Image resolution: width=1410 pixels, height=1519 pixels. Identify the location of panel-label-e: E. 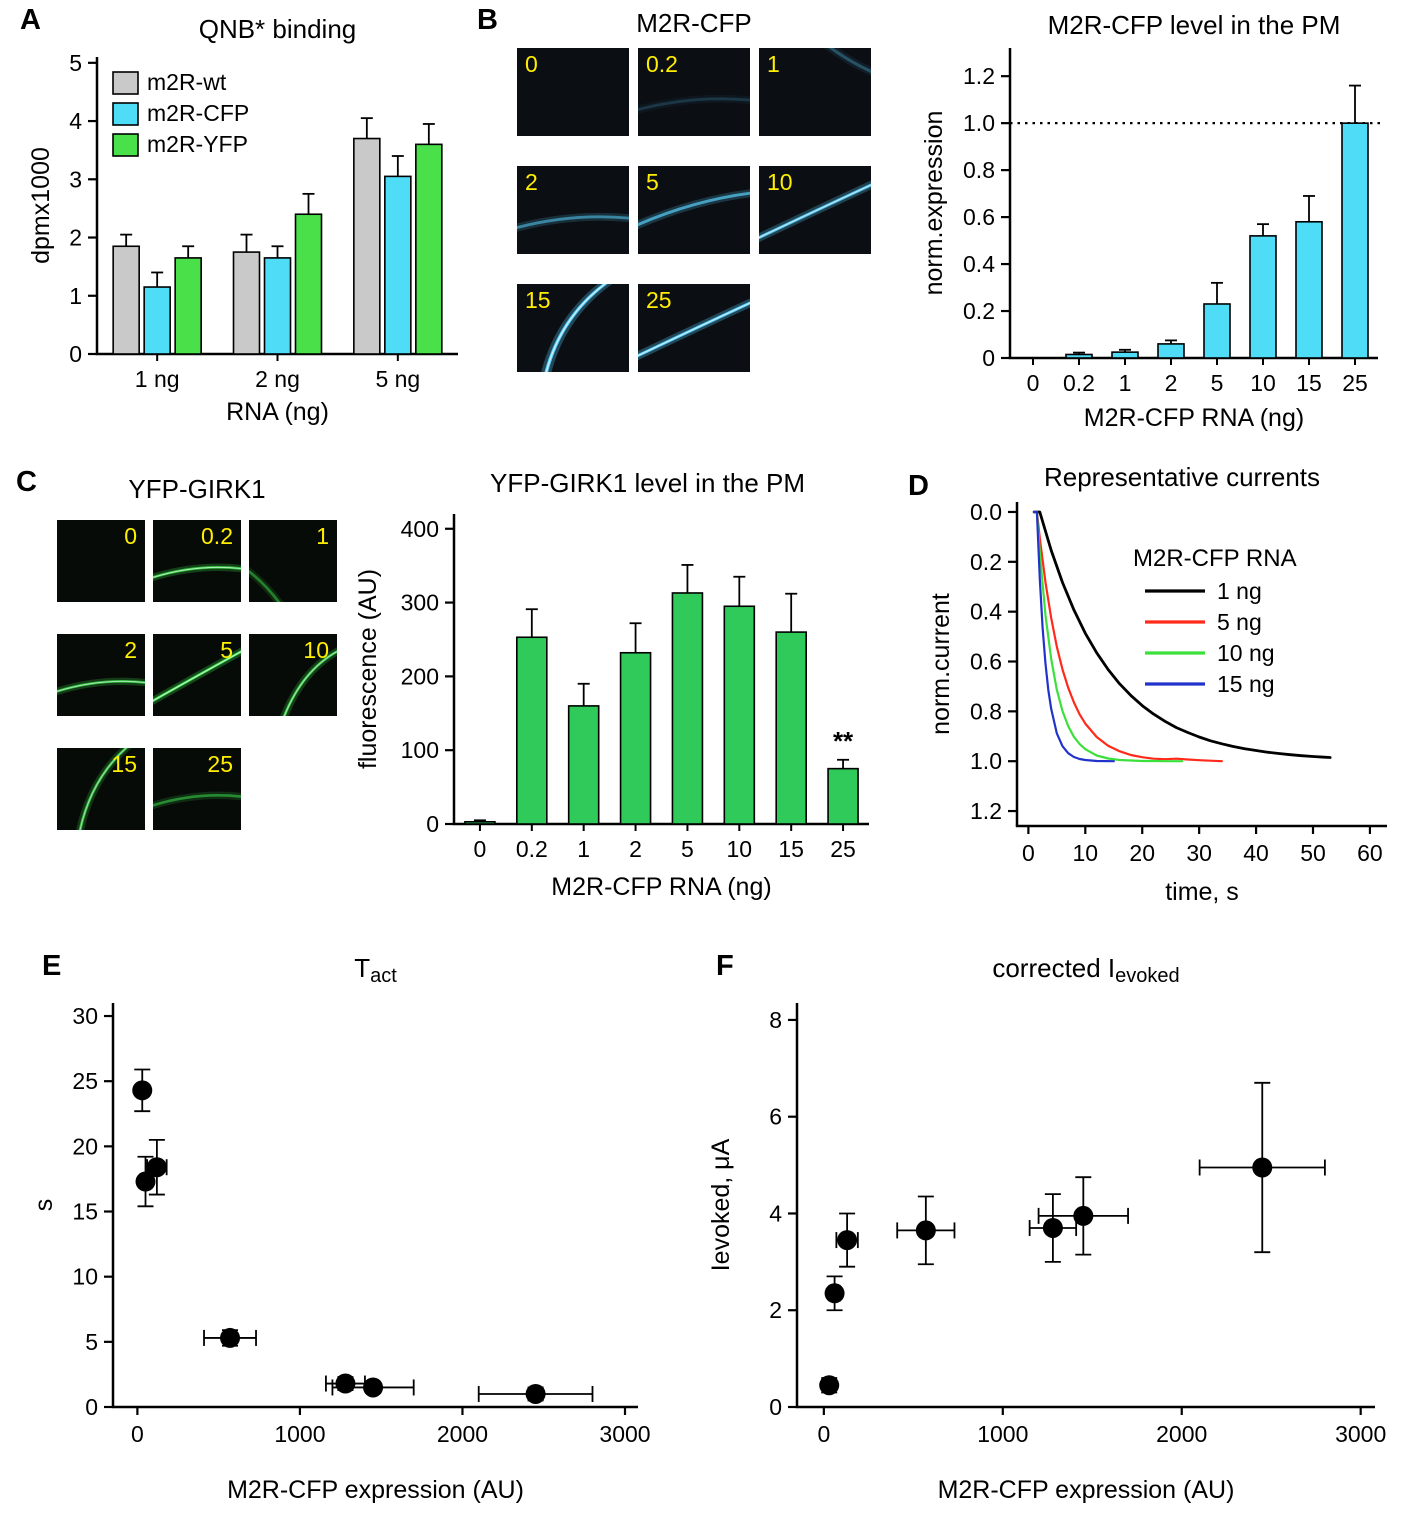
(52, 966).